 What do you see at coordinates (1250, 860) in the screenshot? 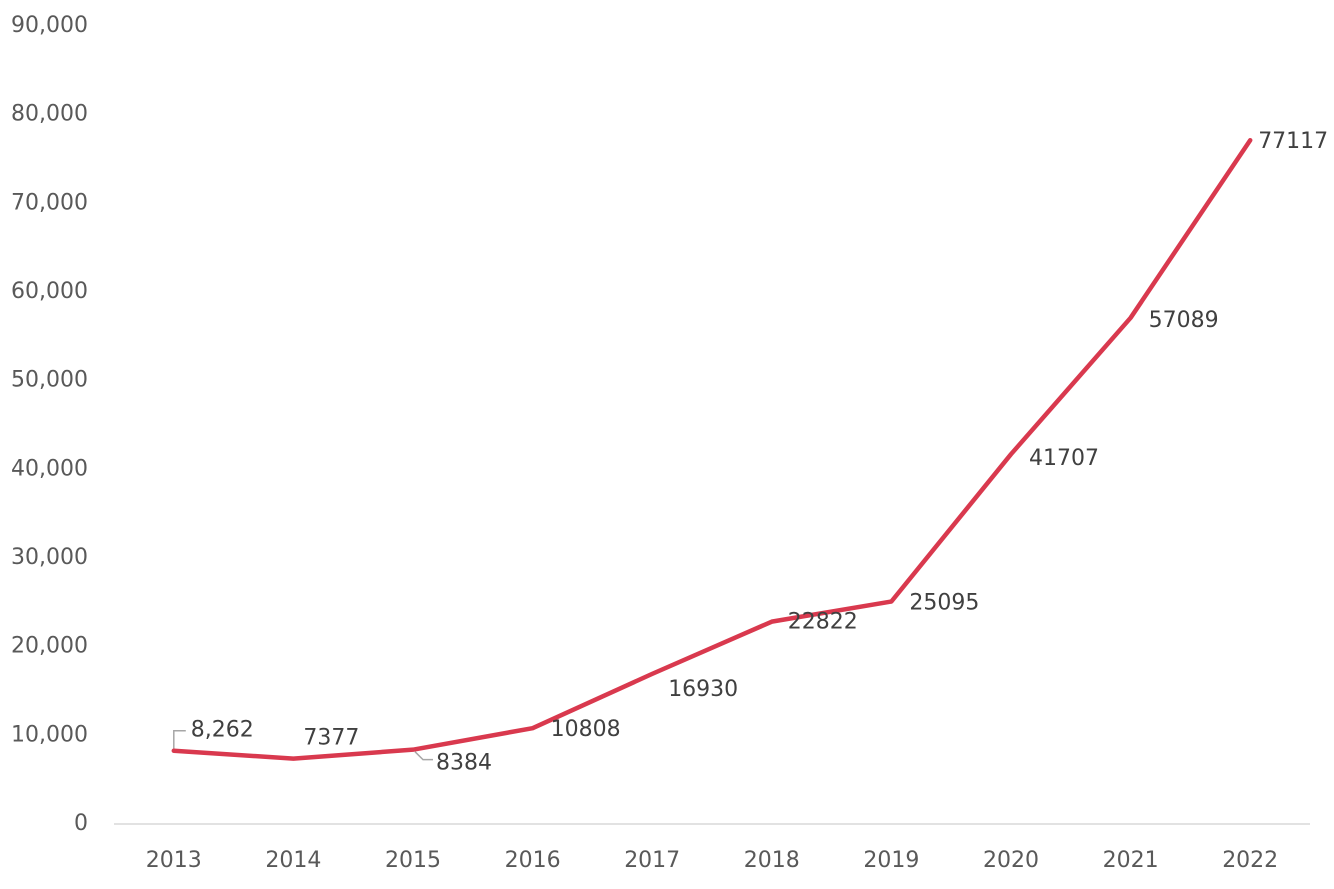
I see `x-tick-label: 2022` at bounding box center [1250, 860].